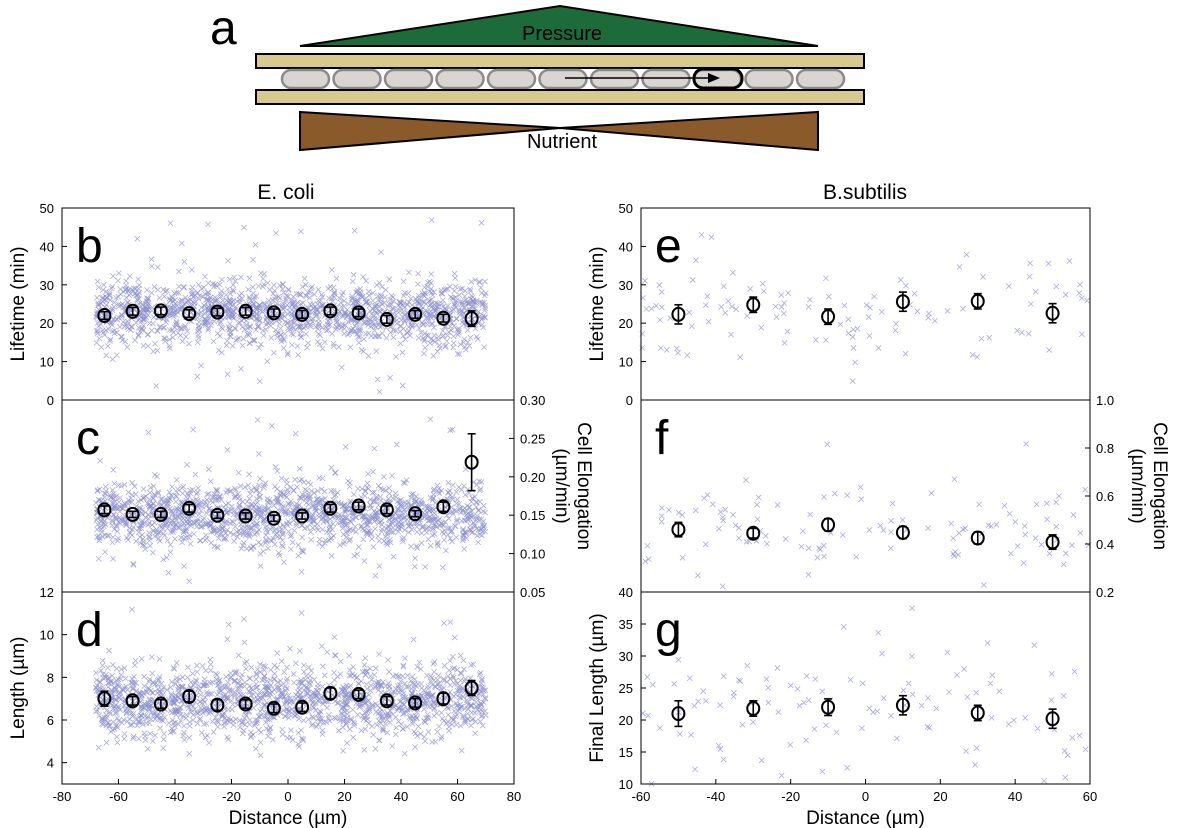 This screenshot has width=1179, height=828. I want to click on panel-label-e: e, so click(668, 246).